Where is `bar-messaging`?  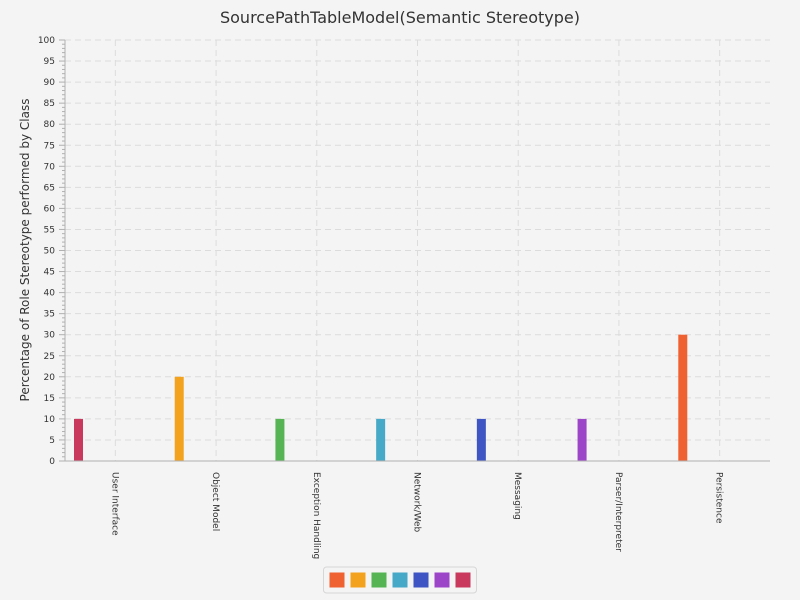 bar-messaging is located at coordinates (481, 439).